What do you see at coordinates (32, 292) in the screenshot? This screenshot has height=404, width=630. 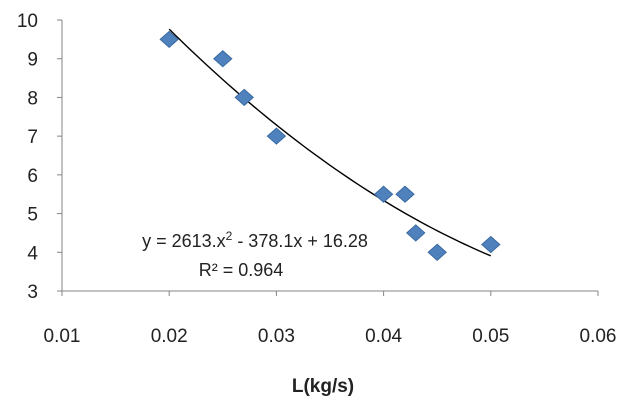 I see `y-tick-label: 3` at bounding box center [32, 292].